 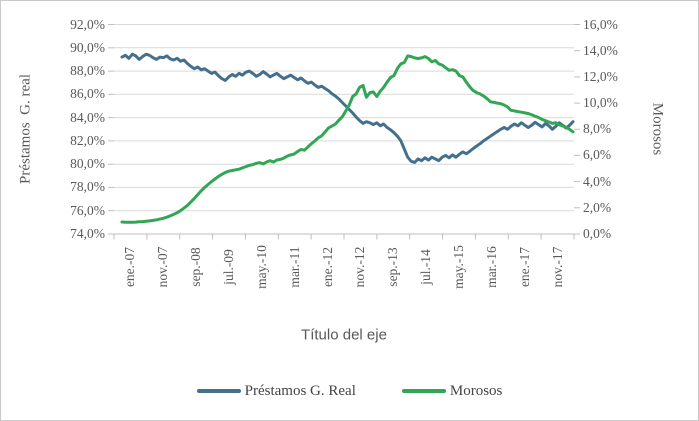 I want to click on right-tick-label: 8,0%, so click(x=597, y=129).